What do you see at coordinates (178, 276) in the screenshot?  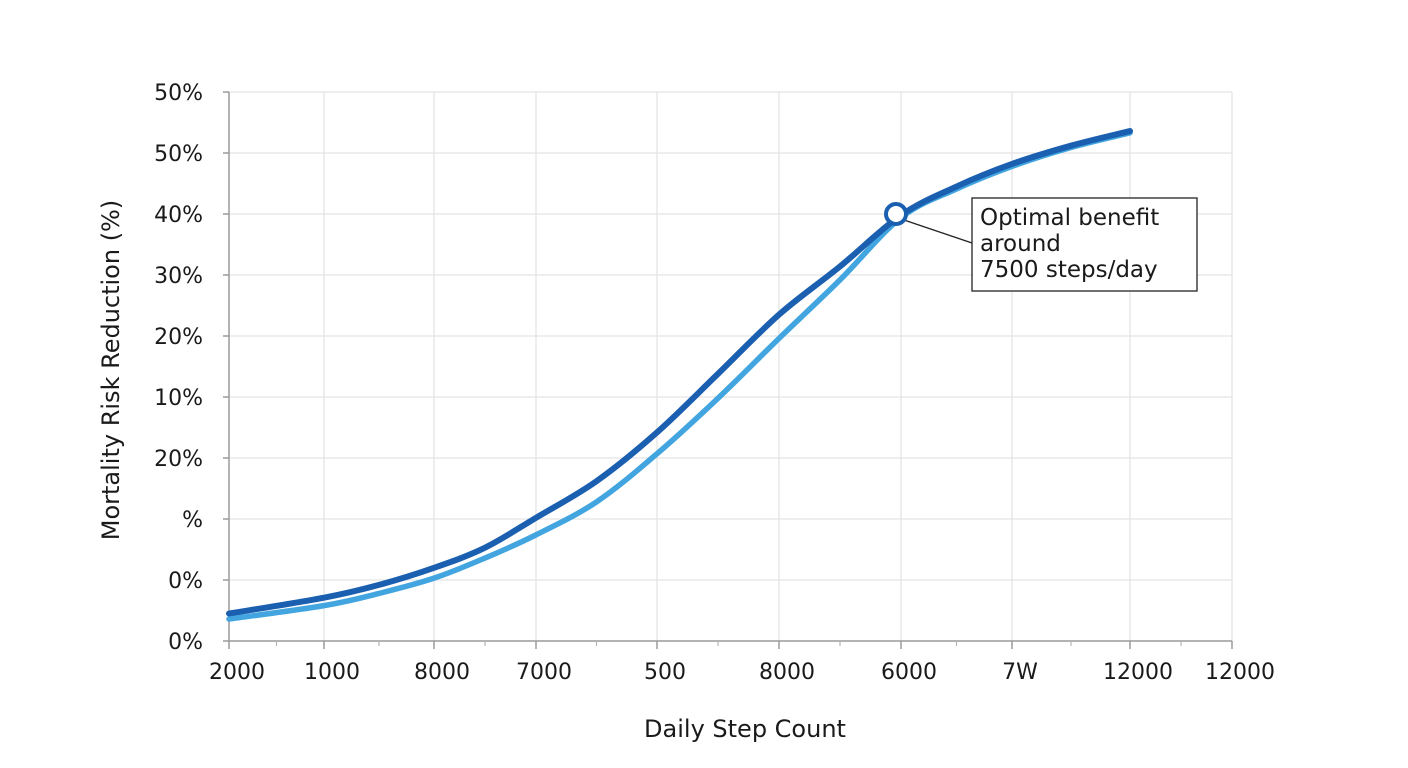 I see `y-tick-label: 30%` at bounding box center [178, 276].